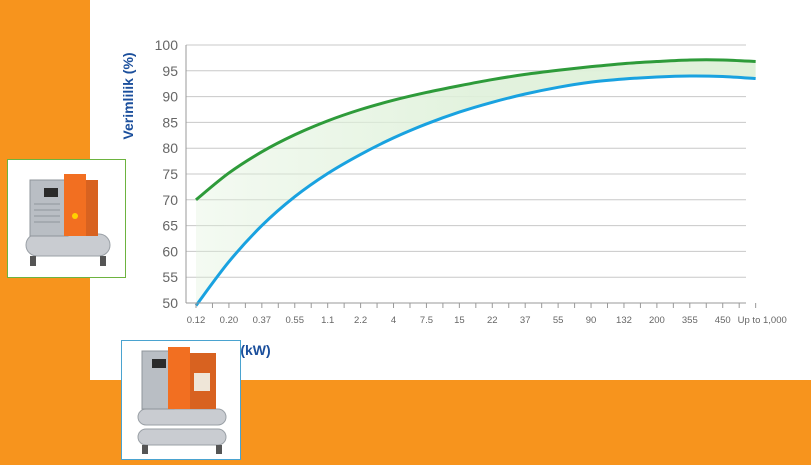 Image resolution: width=811 pixels, height=465 pixels. Describe the element at coordinates (492, 320) in the screenshot. I see `x-tick-label: 22` at that location.